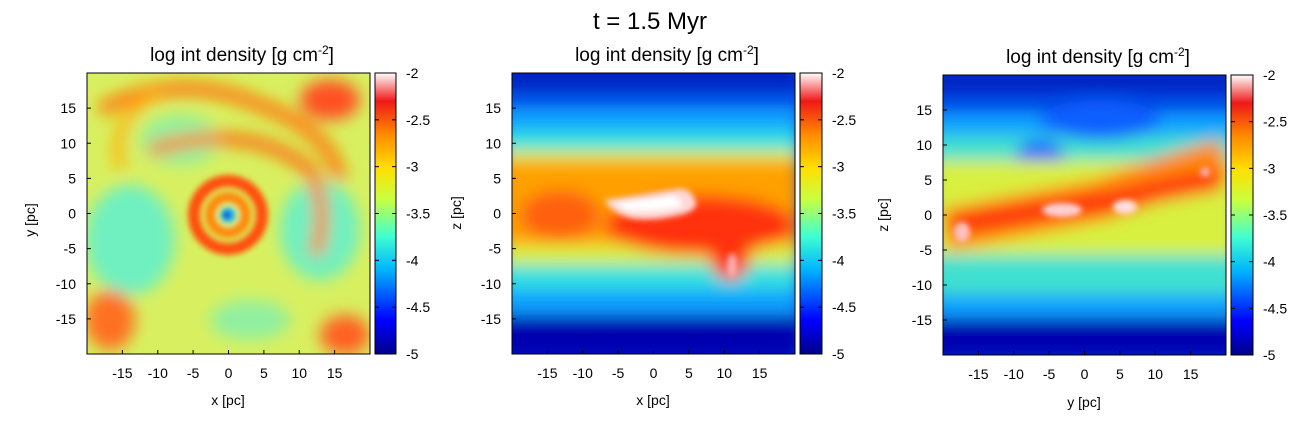  I want to click on chart-title-2-sup: -2, so click(748, 50).